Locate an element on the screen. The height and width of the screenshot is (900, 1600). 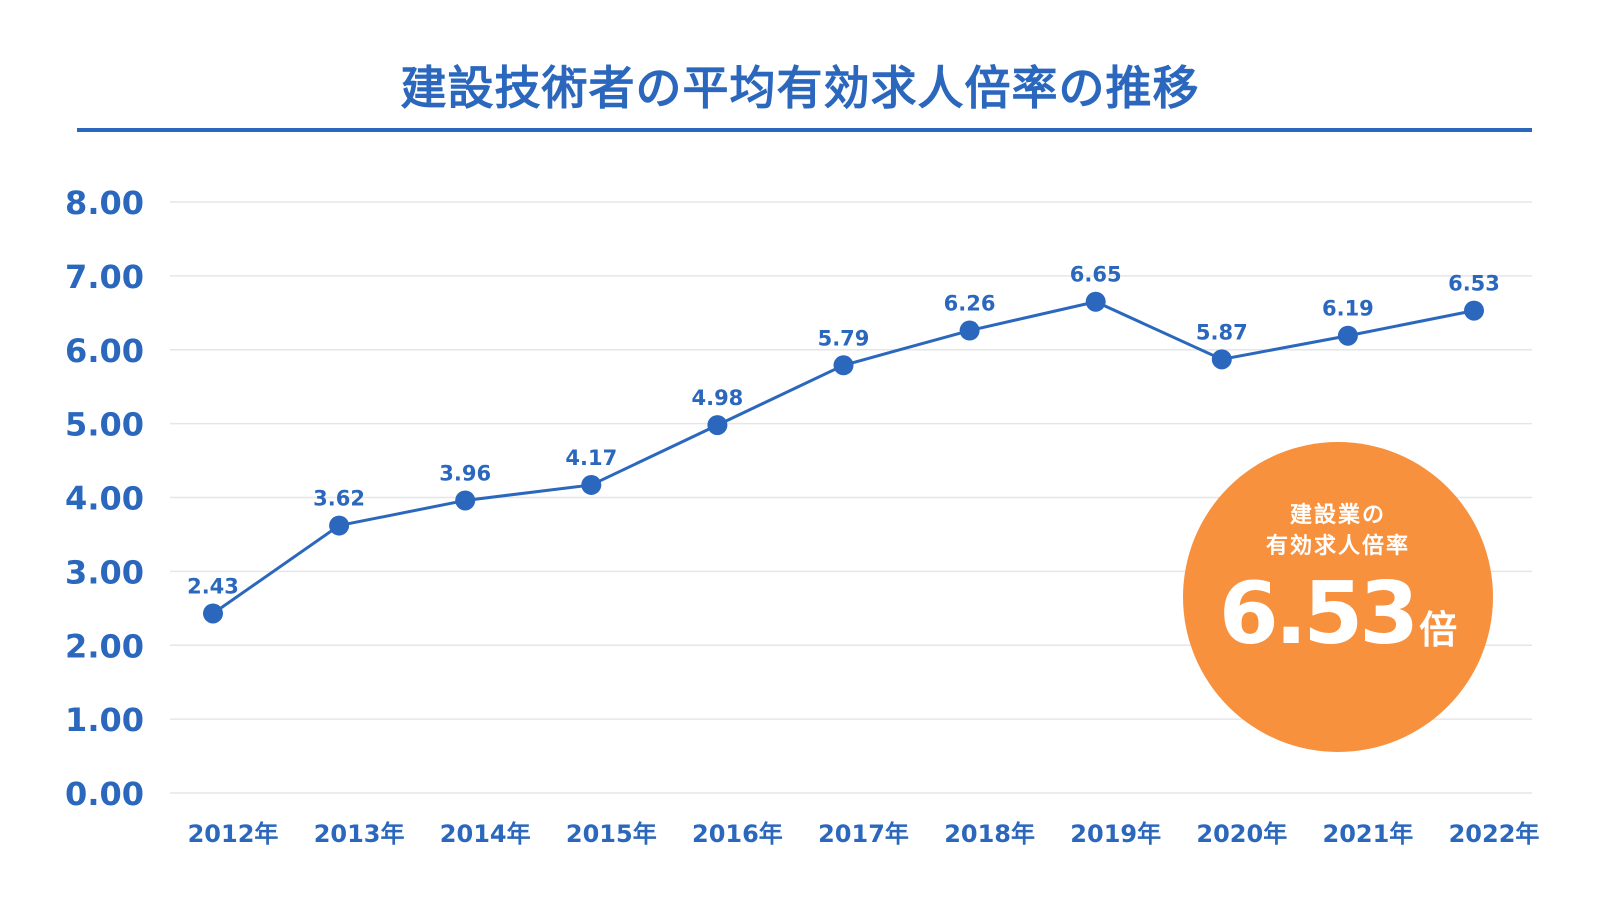
data-label: 5.87 is located at coordinates (1222, 332).